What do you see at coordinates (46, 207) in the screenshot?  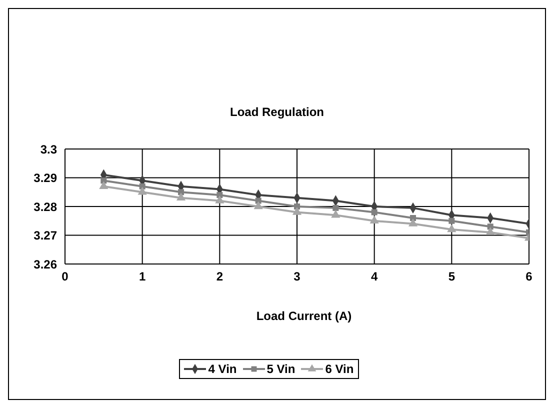 I see `y-tick-label: 3.28` at bounding box center [46, 207].